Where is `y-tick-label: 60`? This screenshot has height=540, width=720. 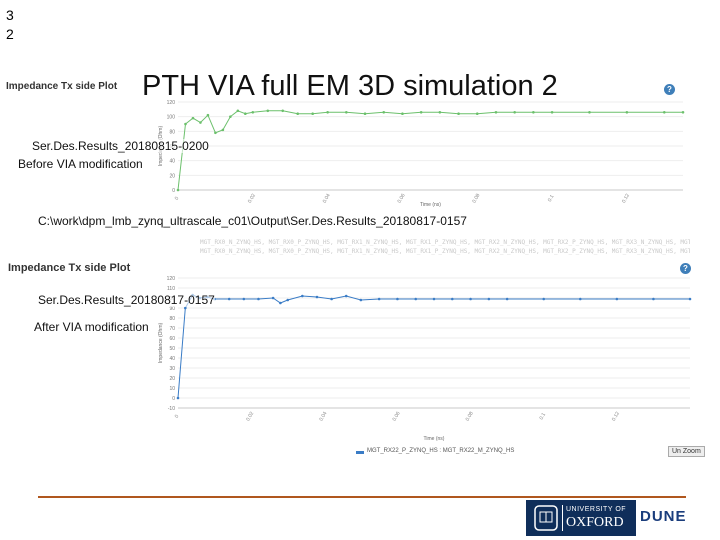
y-tick-label: 60 is located at coordinates (172, 339).